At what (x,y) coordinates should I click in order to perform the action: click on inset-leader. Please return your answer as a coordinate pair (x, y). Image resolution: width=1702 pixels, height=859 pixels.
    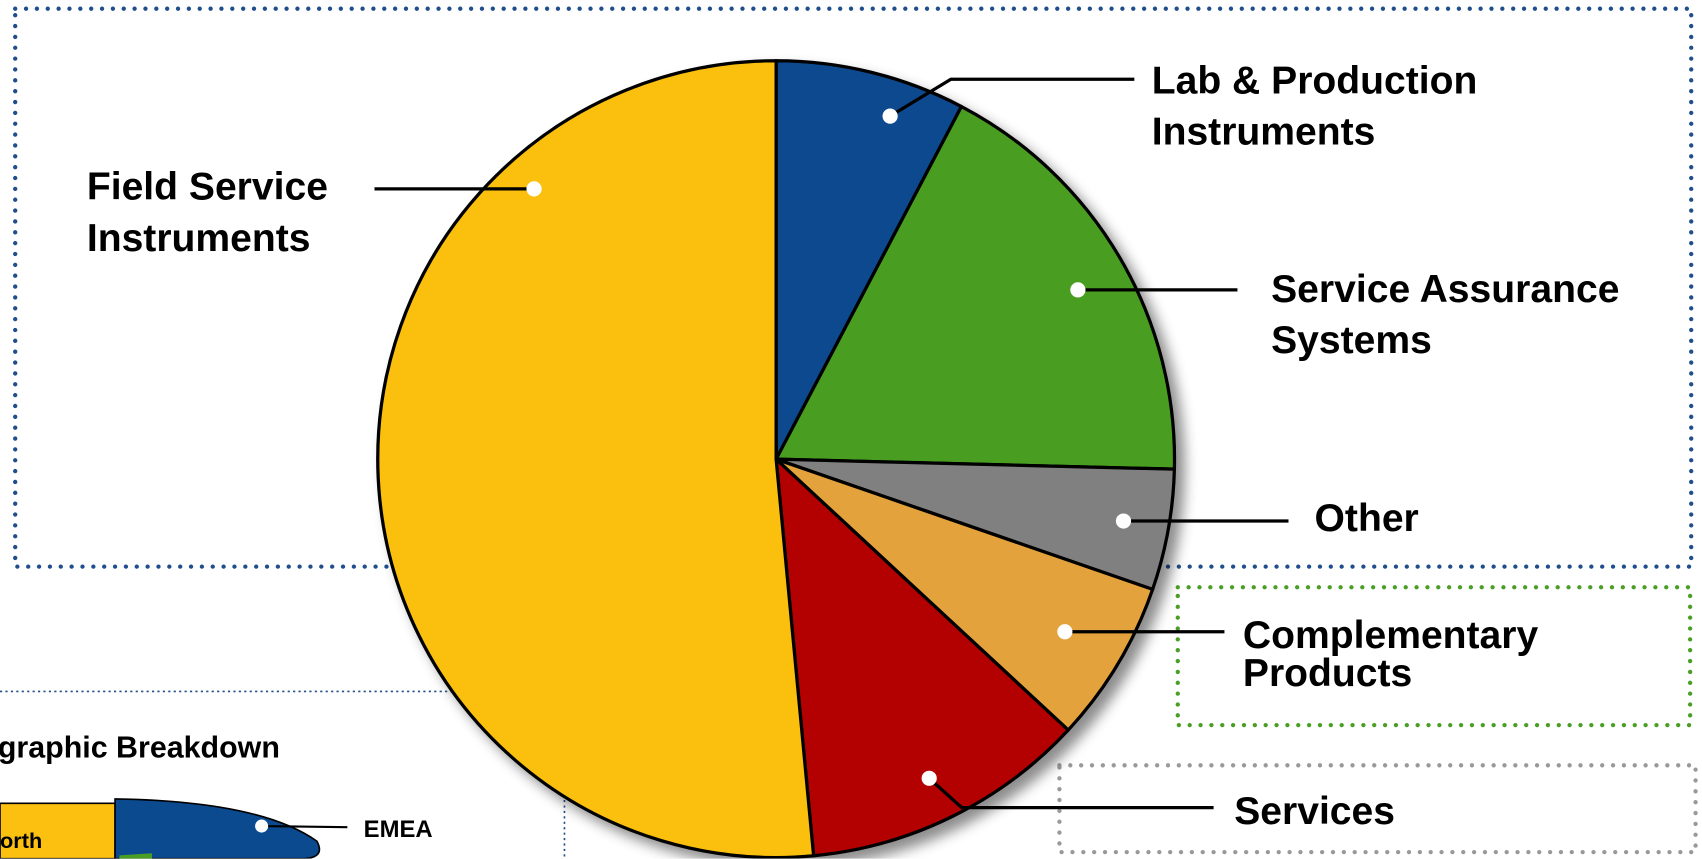
    Looking at the image, I should click on (304, 826).